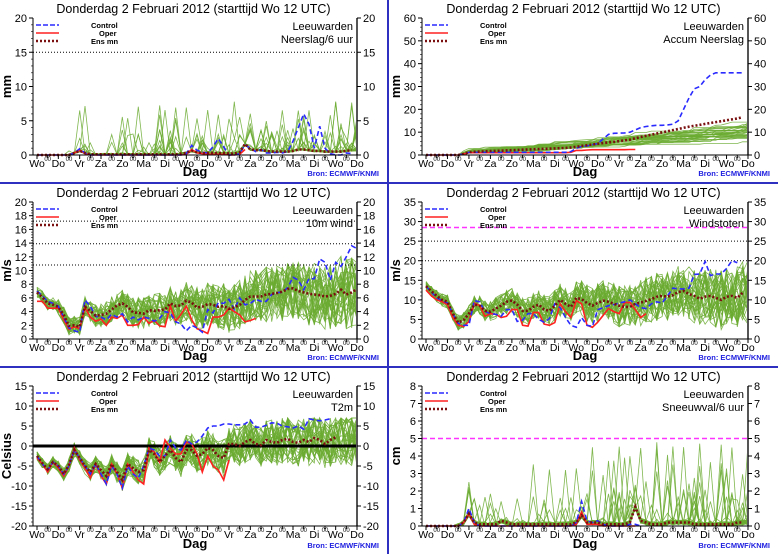 The width and height of the screenshot is (778, 554). Describe the element at coordinates (371, 487) in the screenshot. I see `y-tick-label-right: -10` at that location.